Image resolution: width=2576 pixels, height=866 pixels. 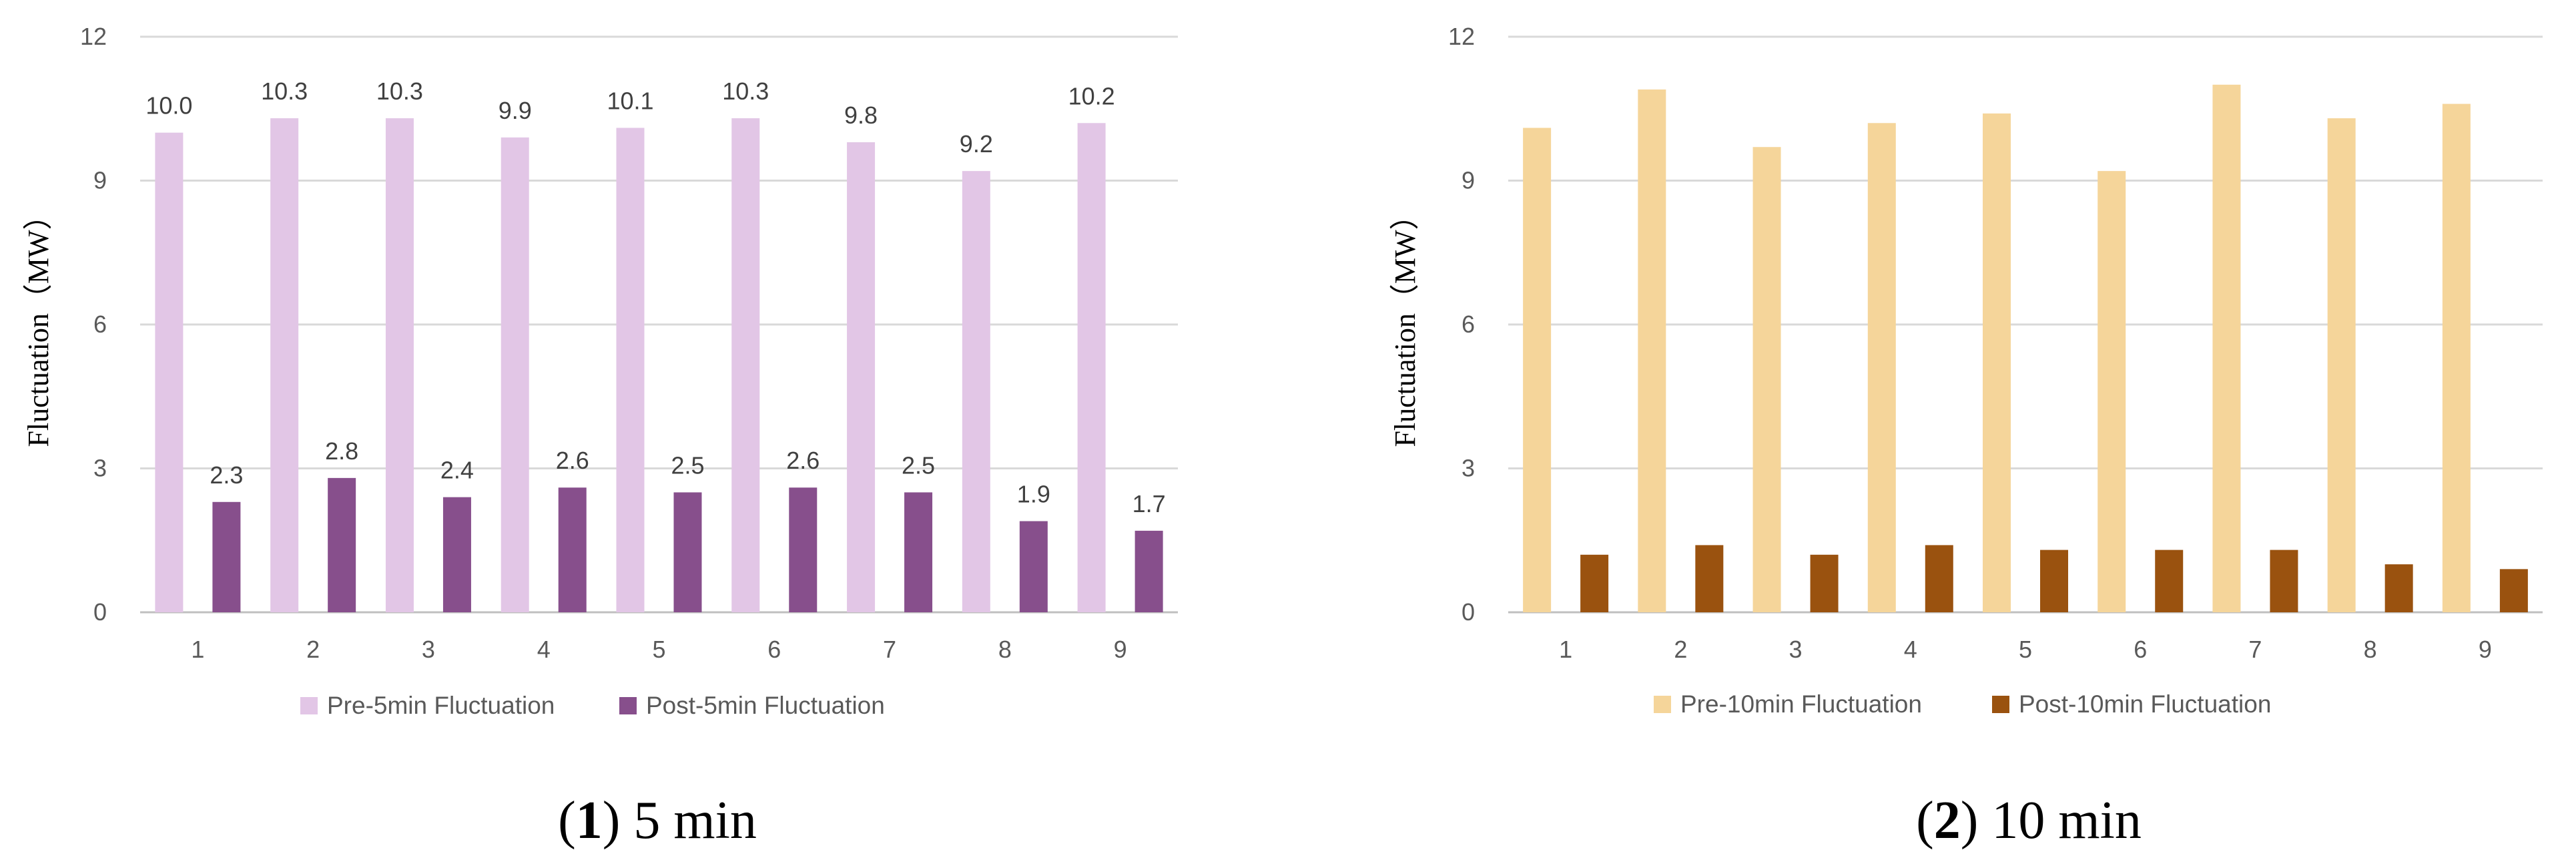 I want to click on legend-label-post: Post-5min Fluctuation, so click(x=765, y=705).